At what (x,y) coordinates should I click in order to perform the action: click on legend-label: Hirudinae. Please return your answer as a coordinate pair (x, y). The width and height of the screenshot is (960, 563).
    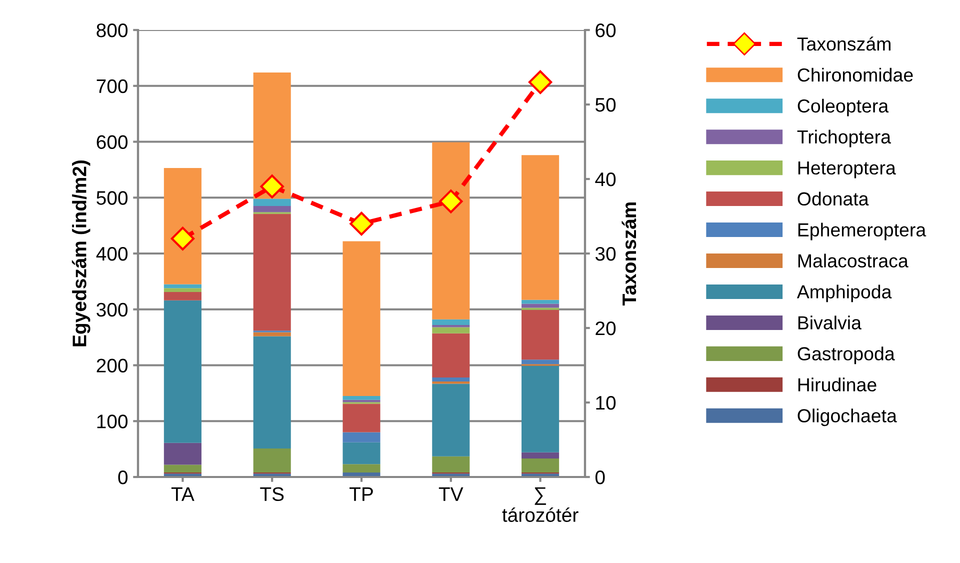
    Looking at the image, I should click on (837, 385).